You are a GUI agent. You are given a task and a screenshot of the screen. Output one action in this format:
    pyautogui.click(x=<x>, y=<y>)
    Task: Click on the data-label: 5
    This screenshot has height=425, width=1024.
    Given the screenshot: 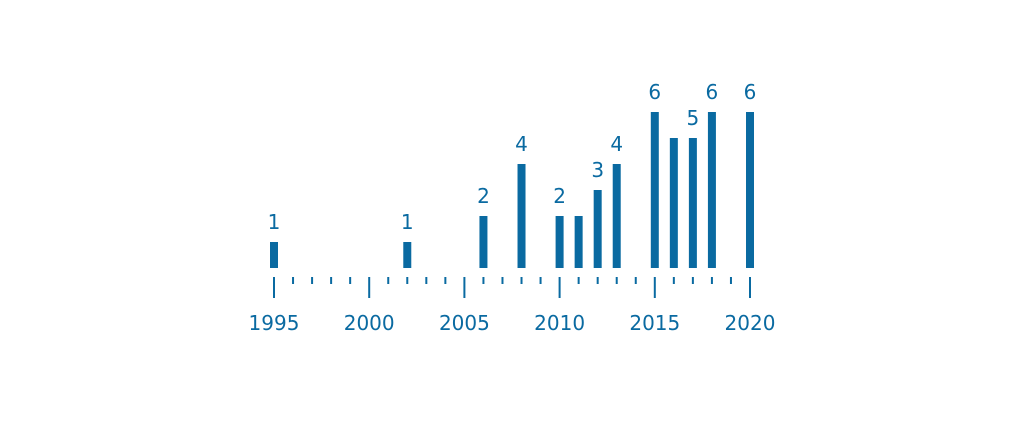 What is the action you would take?
    pyautogui.click(x=693, y=118)
    